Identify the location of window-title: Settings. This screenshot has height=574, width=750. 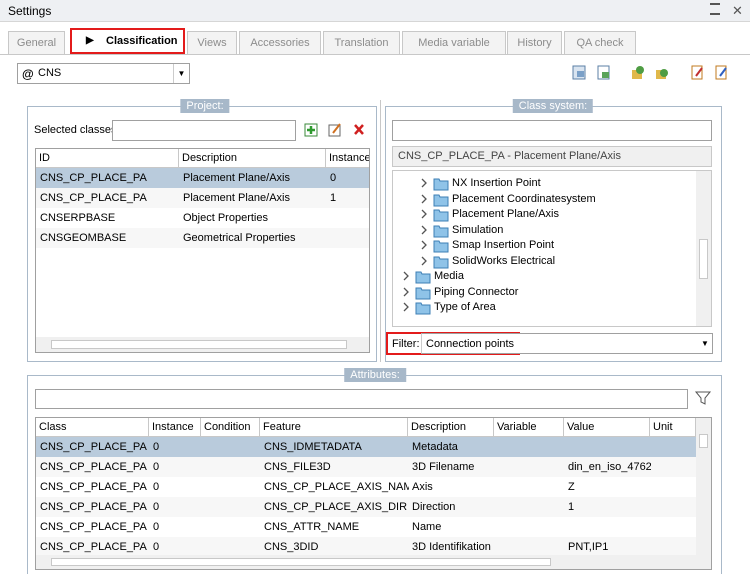
(30, 11).